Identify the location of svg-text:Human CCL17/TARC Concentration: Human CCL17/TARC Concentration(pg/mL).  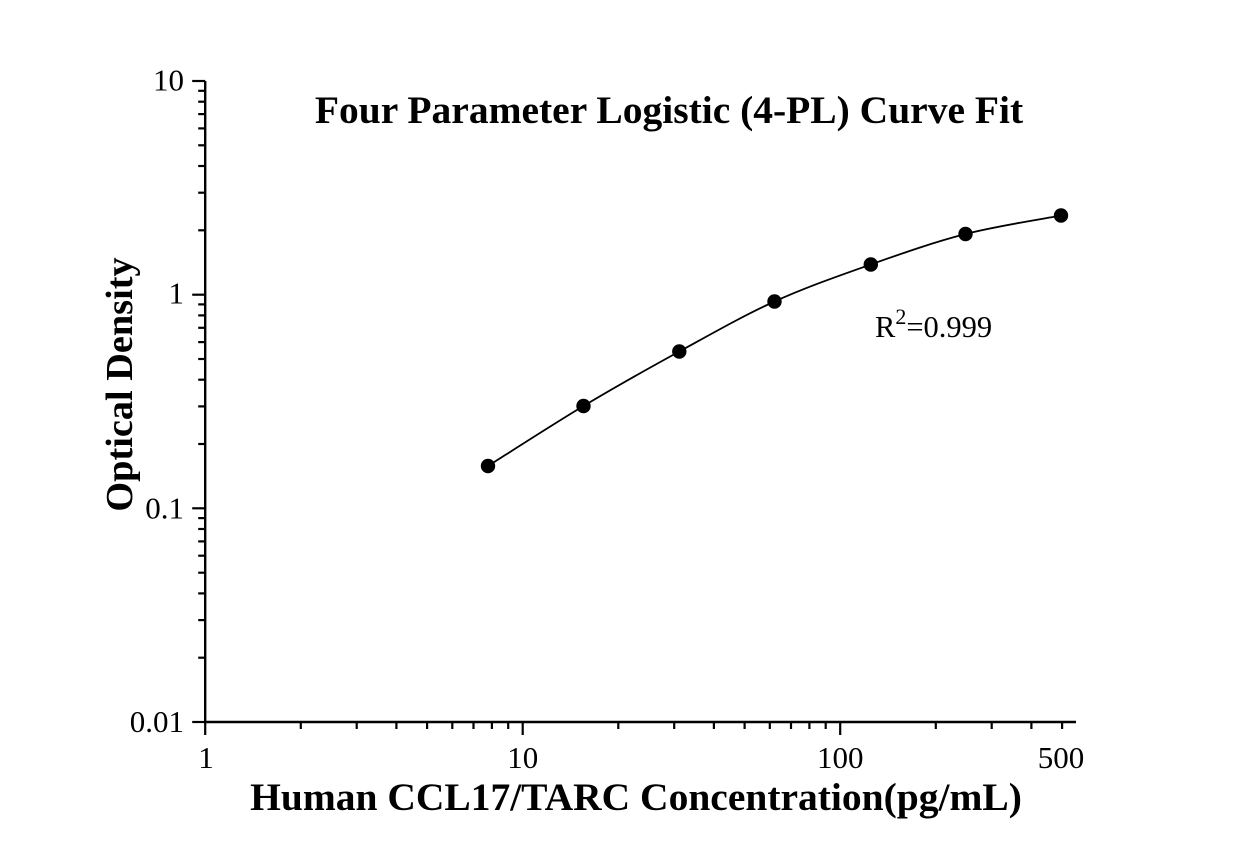
(636, 797).